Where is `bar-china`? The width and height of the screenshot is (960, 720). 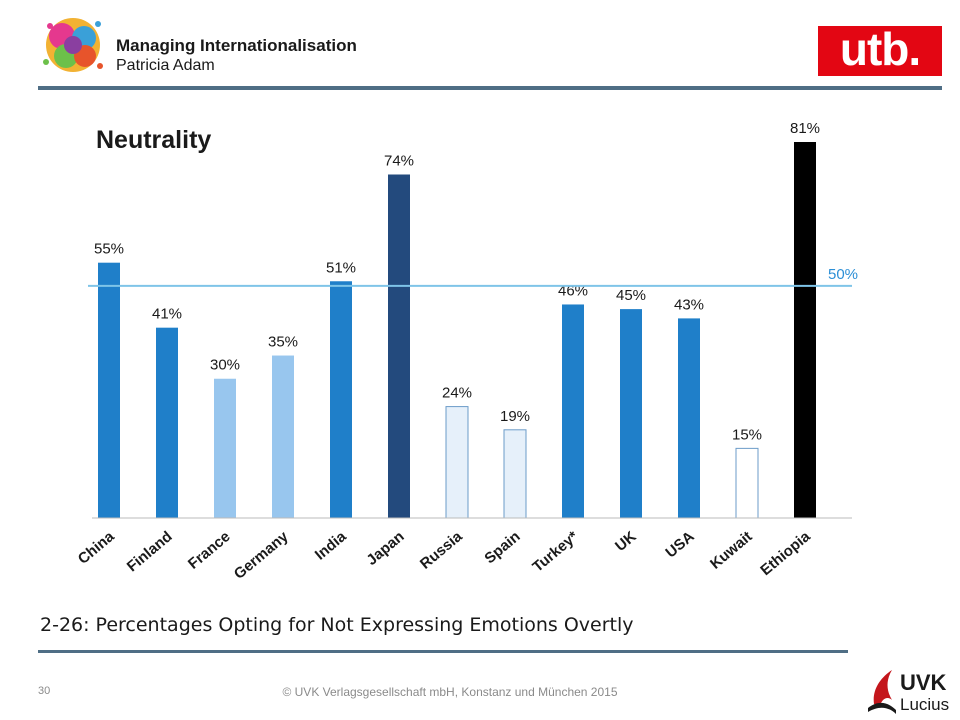 bar-china is located at coordinates (109, 390).